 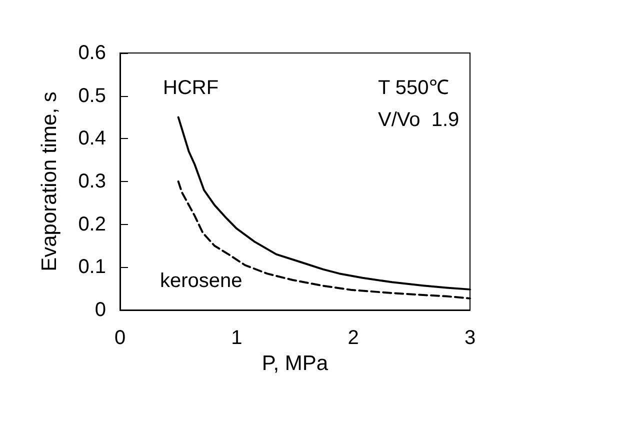 I want to click on y-tick-label: 0.1, so click(x=92, y=267).